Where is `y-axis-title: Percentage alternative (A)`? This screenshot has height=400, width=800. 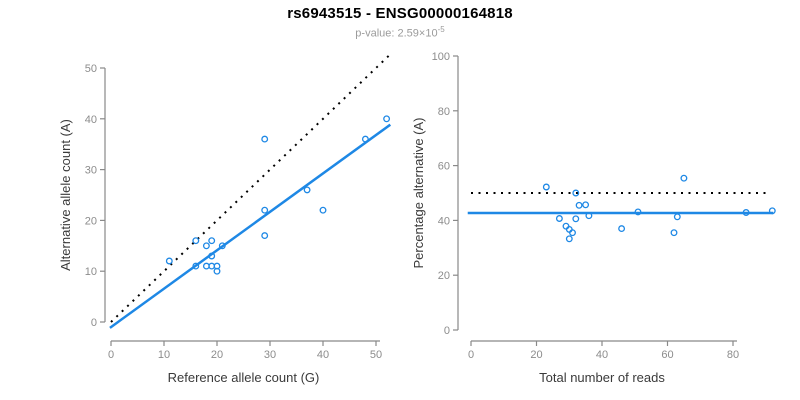
y-axis-title: Percentage alternative (A) is located at coordinates (418, 192).